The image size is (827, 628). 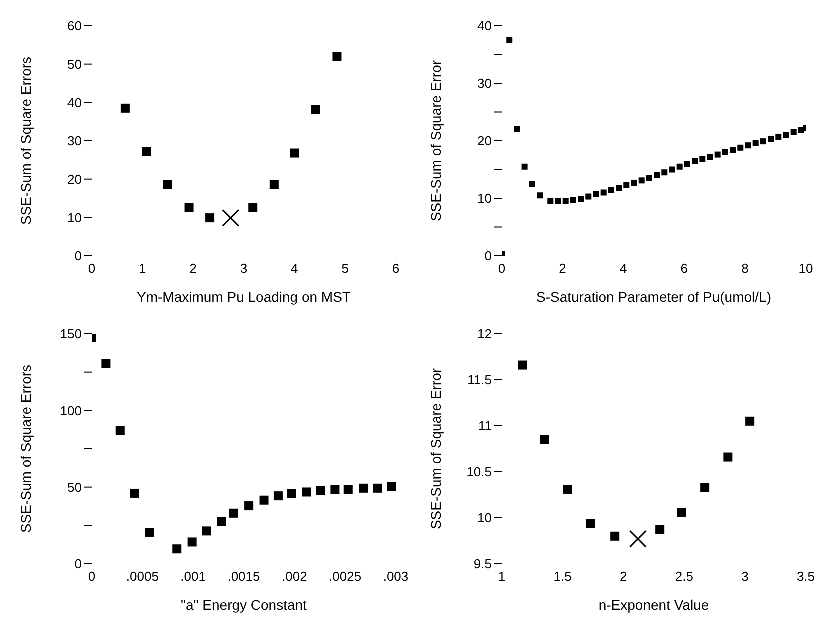 I want to click on x-tick-label: 3.5, so click(x=806, y=576).